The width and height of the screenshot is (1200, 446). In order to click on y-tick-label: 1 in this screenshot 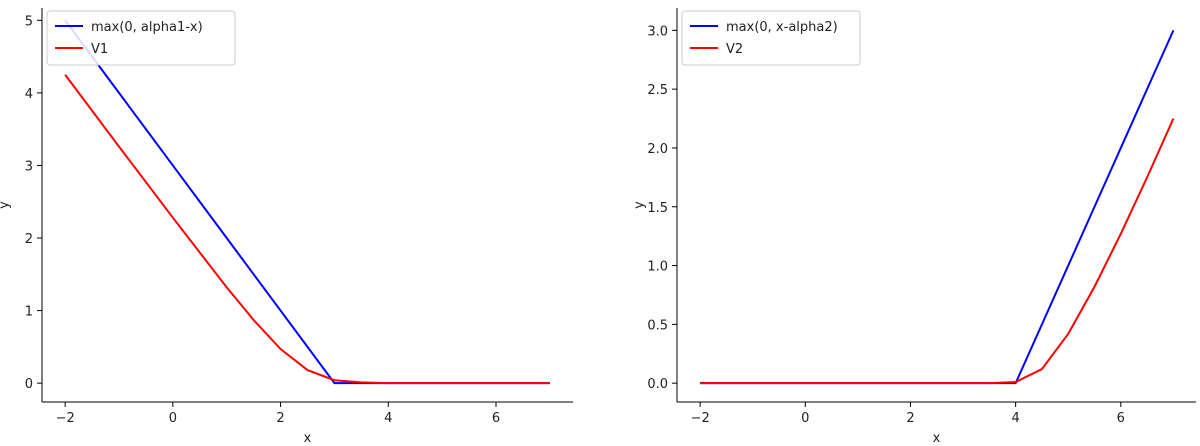, I will do `click(29, 312)`.